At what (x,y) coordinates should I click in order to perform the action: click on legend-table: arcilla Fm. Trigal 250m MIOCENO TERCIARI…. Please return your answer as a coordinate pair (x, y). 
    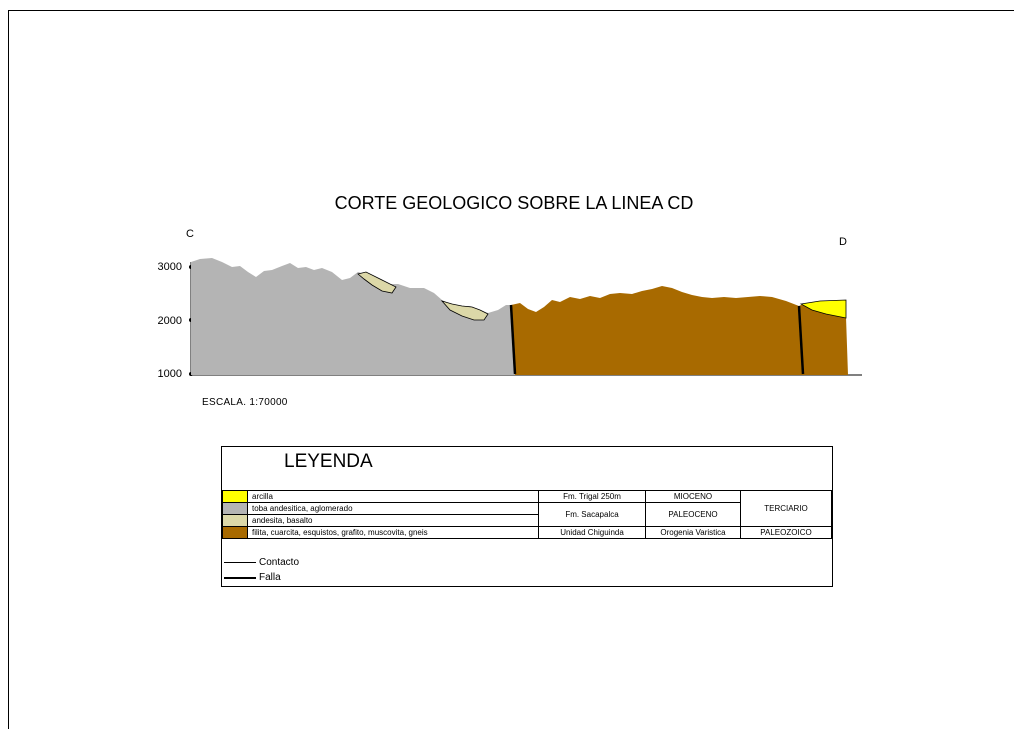
    Looking at the image, I should click on (527, 514).